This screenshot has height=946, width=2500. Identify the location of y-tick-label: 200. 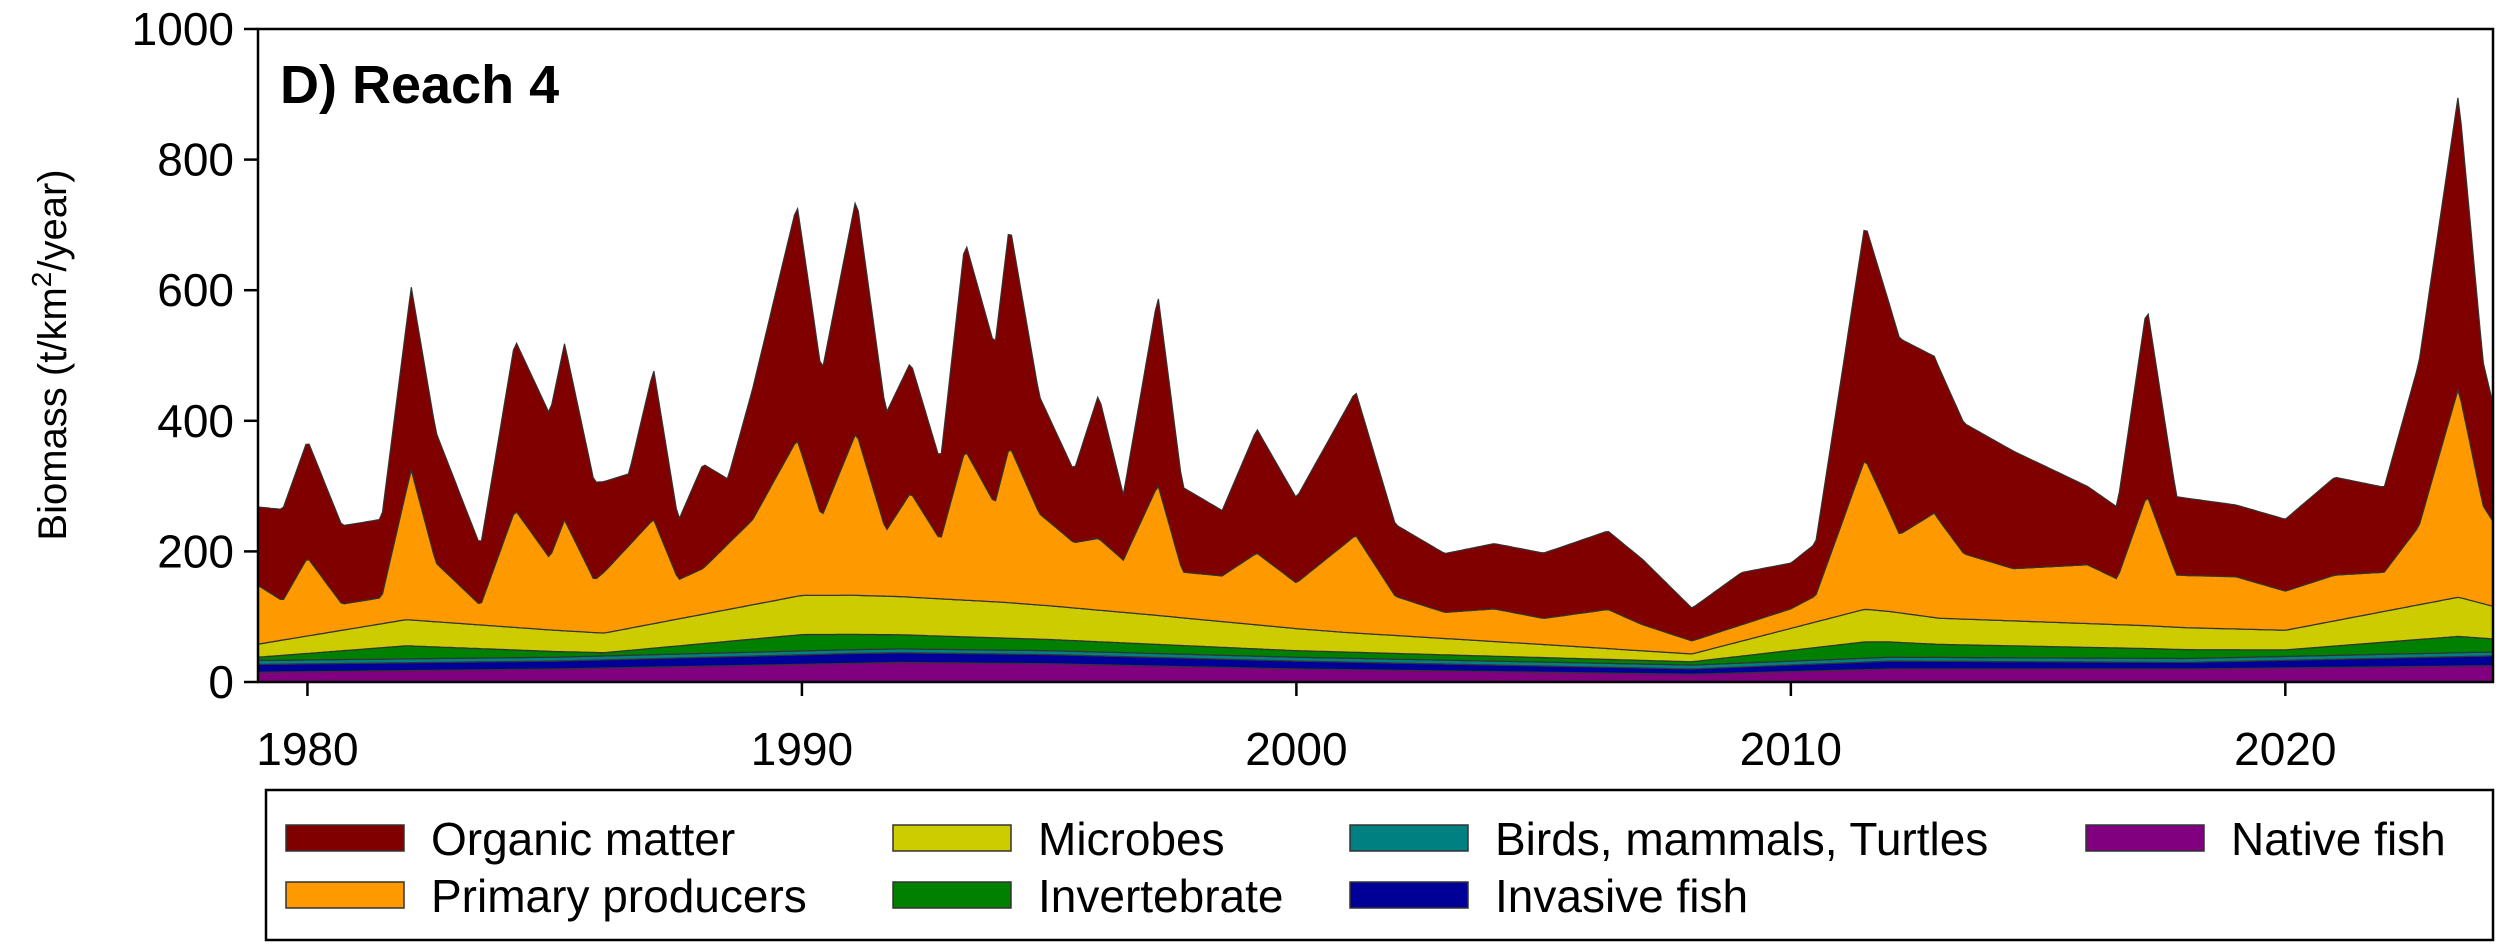
(195, 551).